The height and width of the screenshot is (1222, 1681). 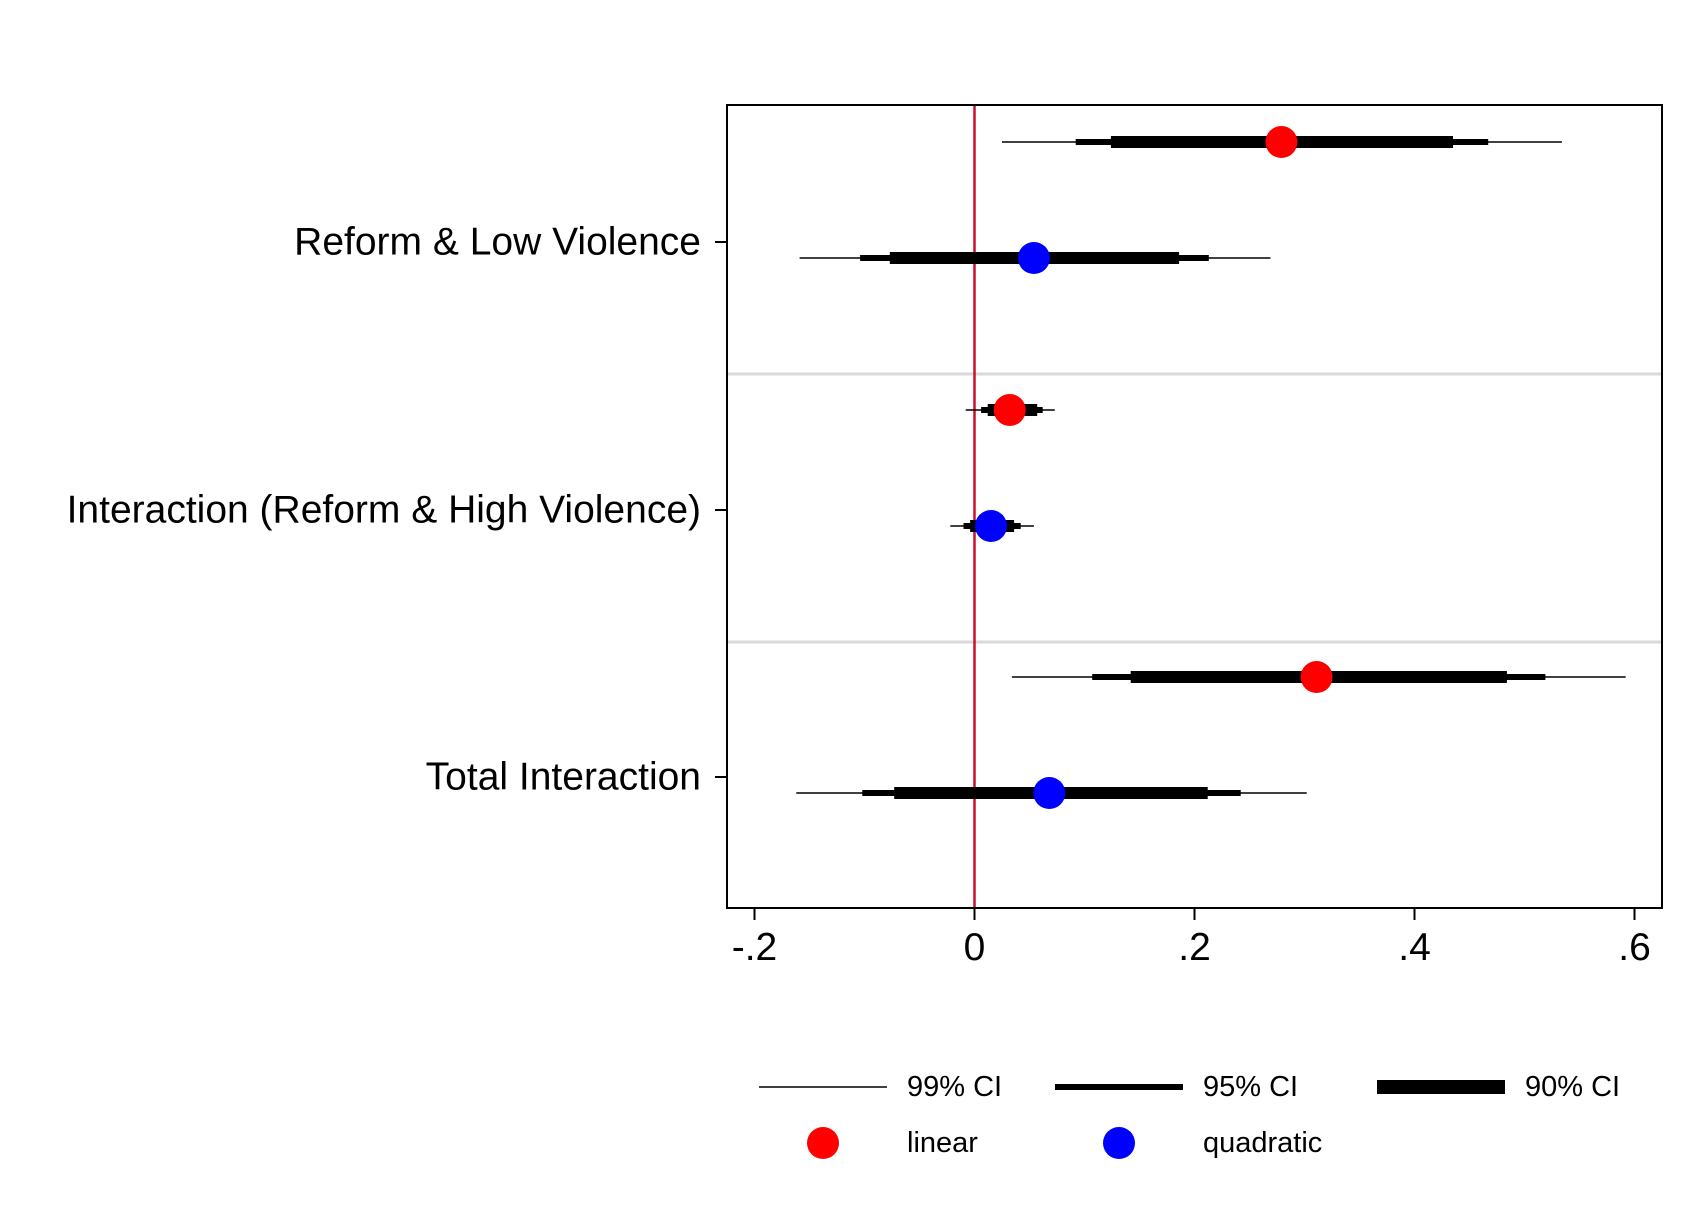 I want to click on linear-1-point, so click(x=1281, y=142).